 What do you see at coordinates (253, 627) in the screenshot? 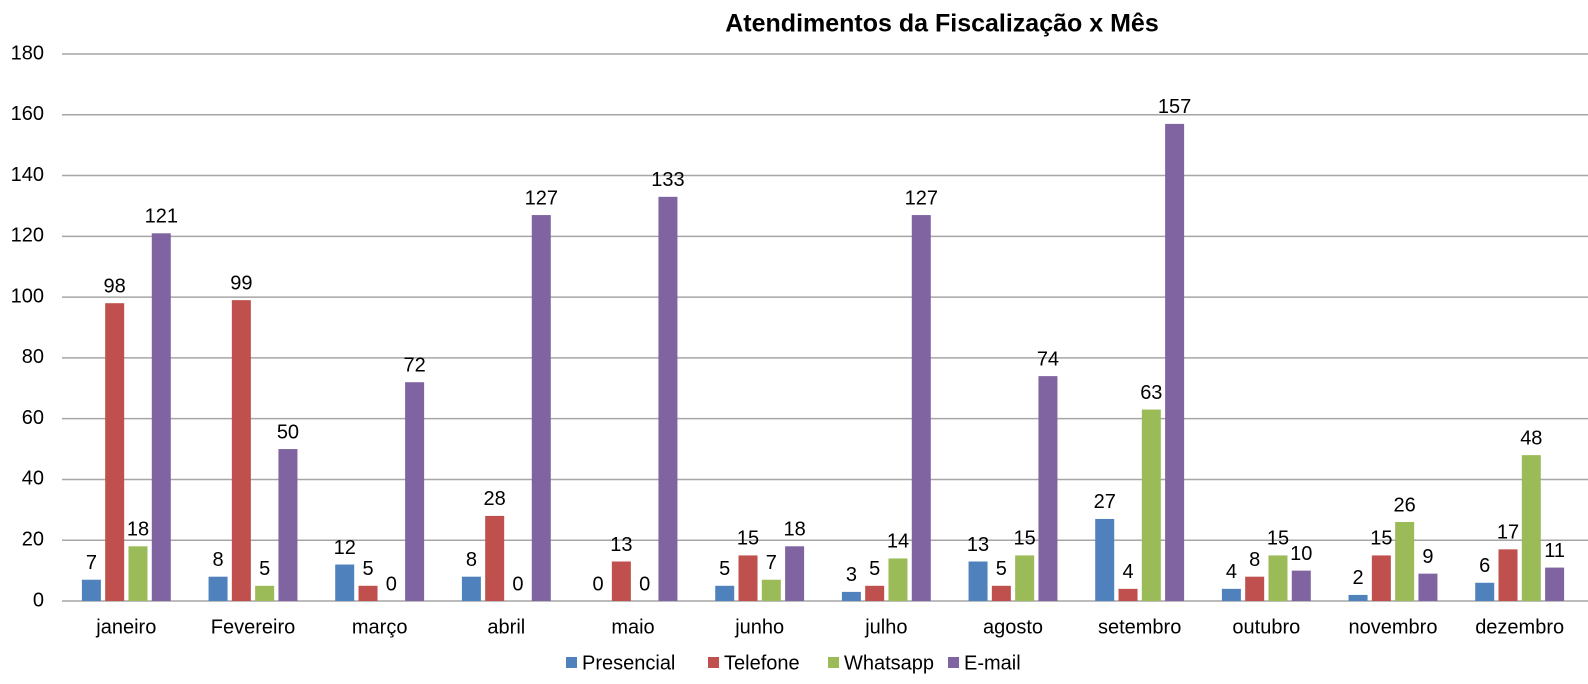
I see `x-tick-label: Fevereiro` at bounding box center [253, 627].